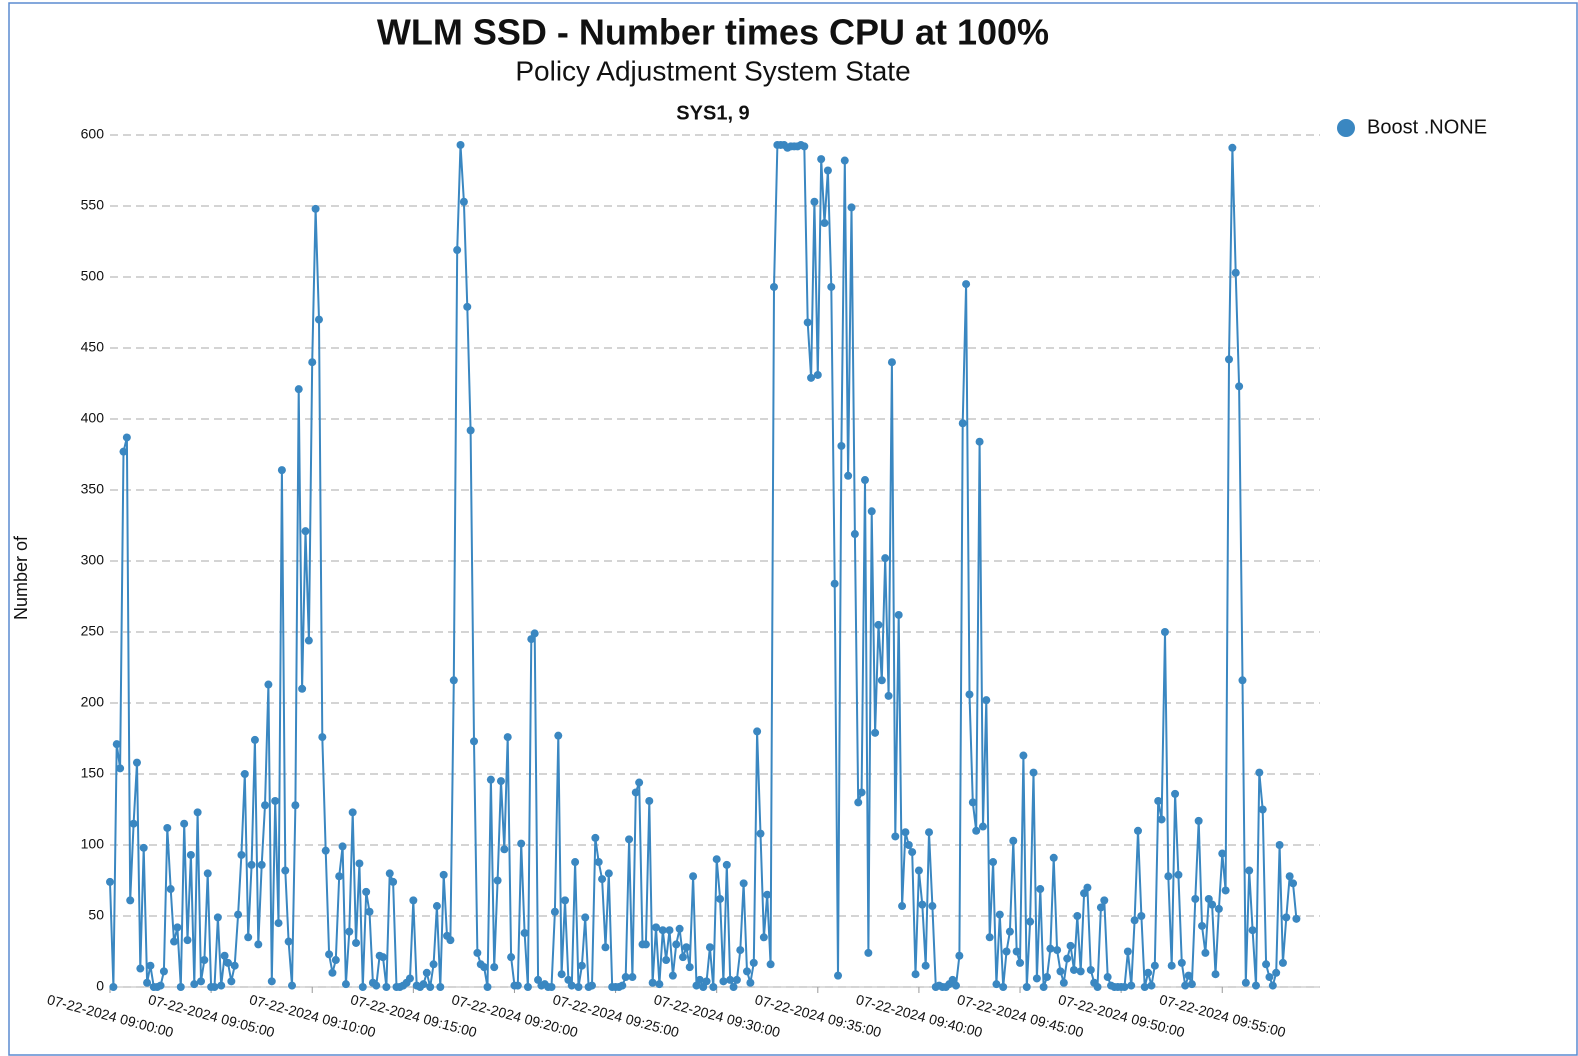 The image size is (1578, 1056). I want to click on y-tick-label: 50, so click(96, 915).